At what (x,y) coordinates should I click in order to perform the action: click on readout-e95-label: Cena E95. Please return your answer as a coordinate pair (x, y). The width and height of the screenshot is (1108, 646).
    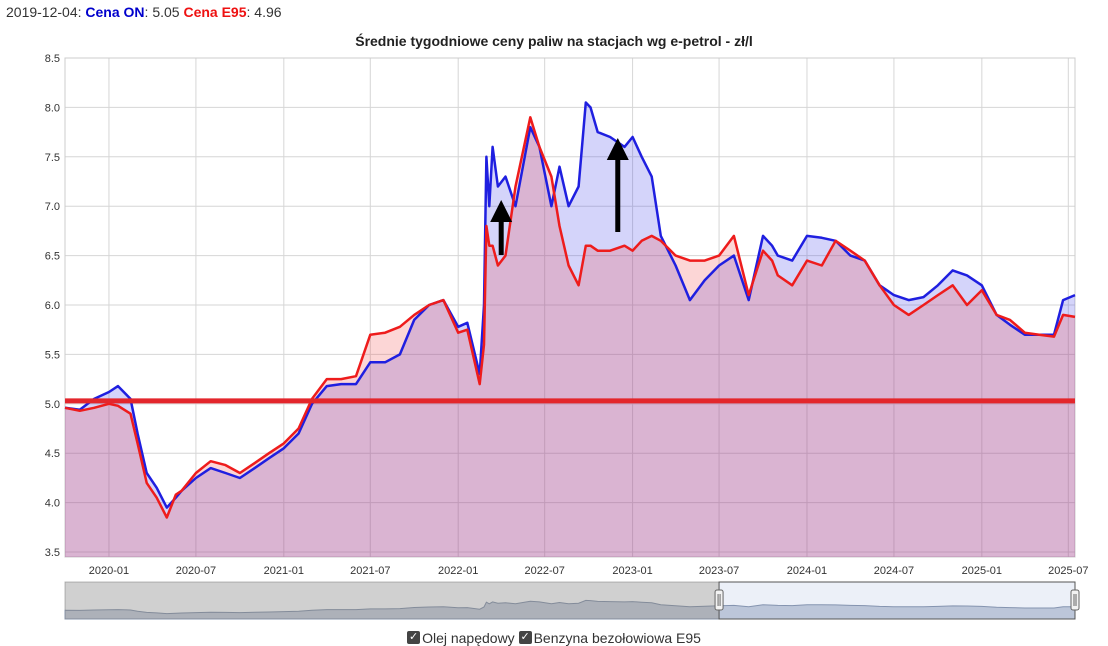
    Looking at the image, I should click on (215, 12).